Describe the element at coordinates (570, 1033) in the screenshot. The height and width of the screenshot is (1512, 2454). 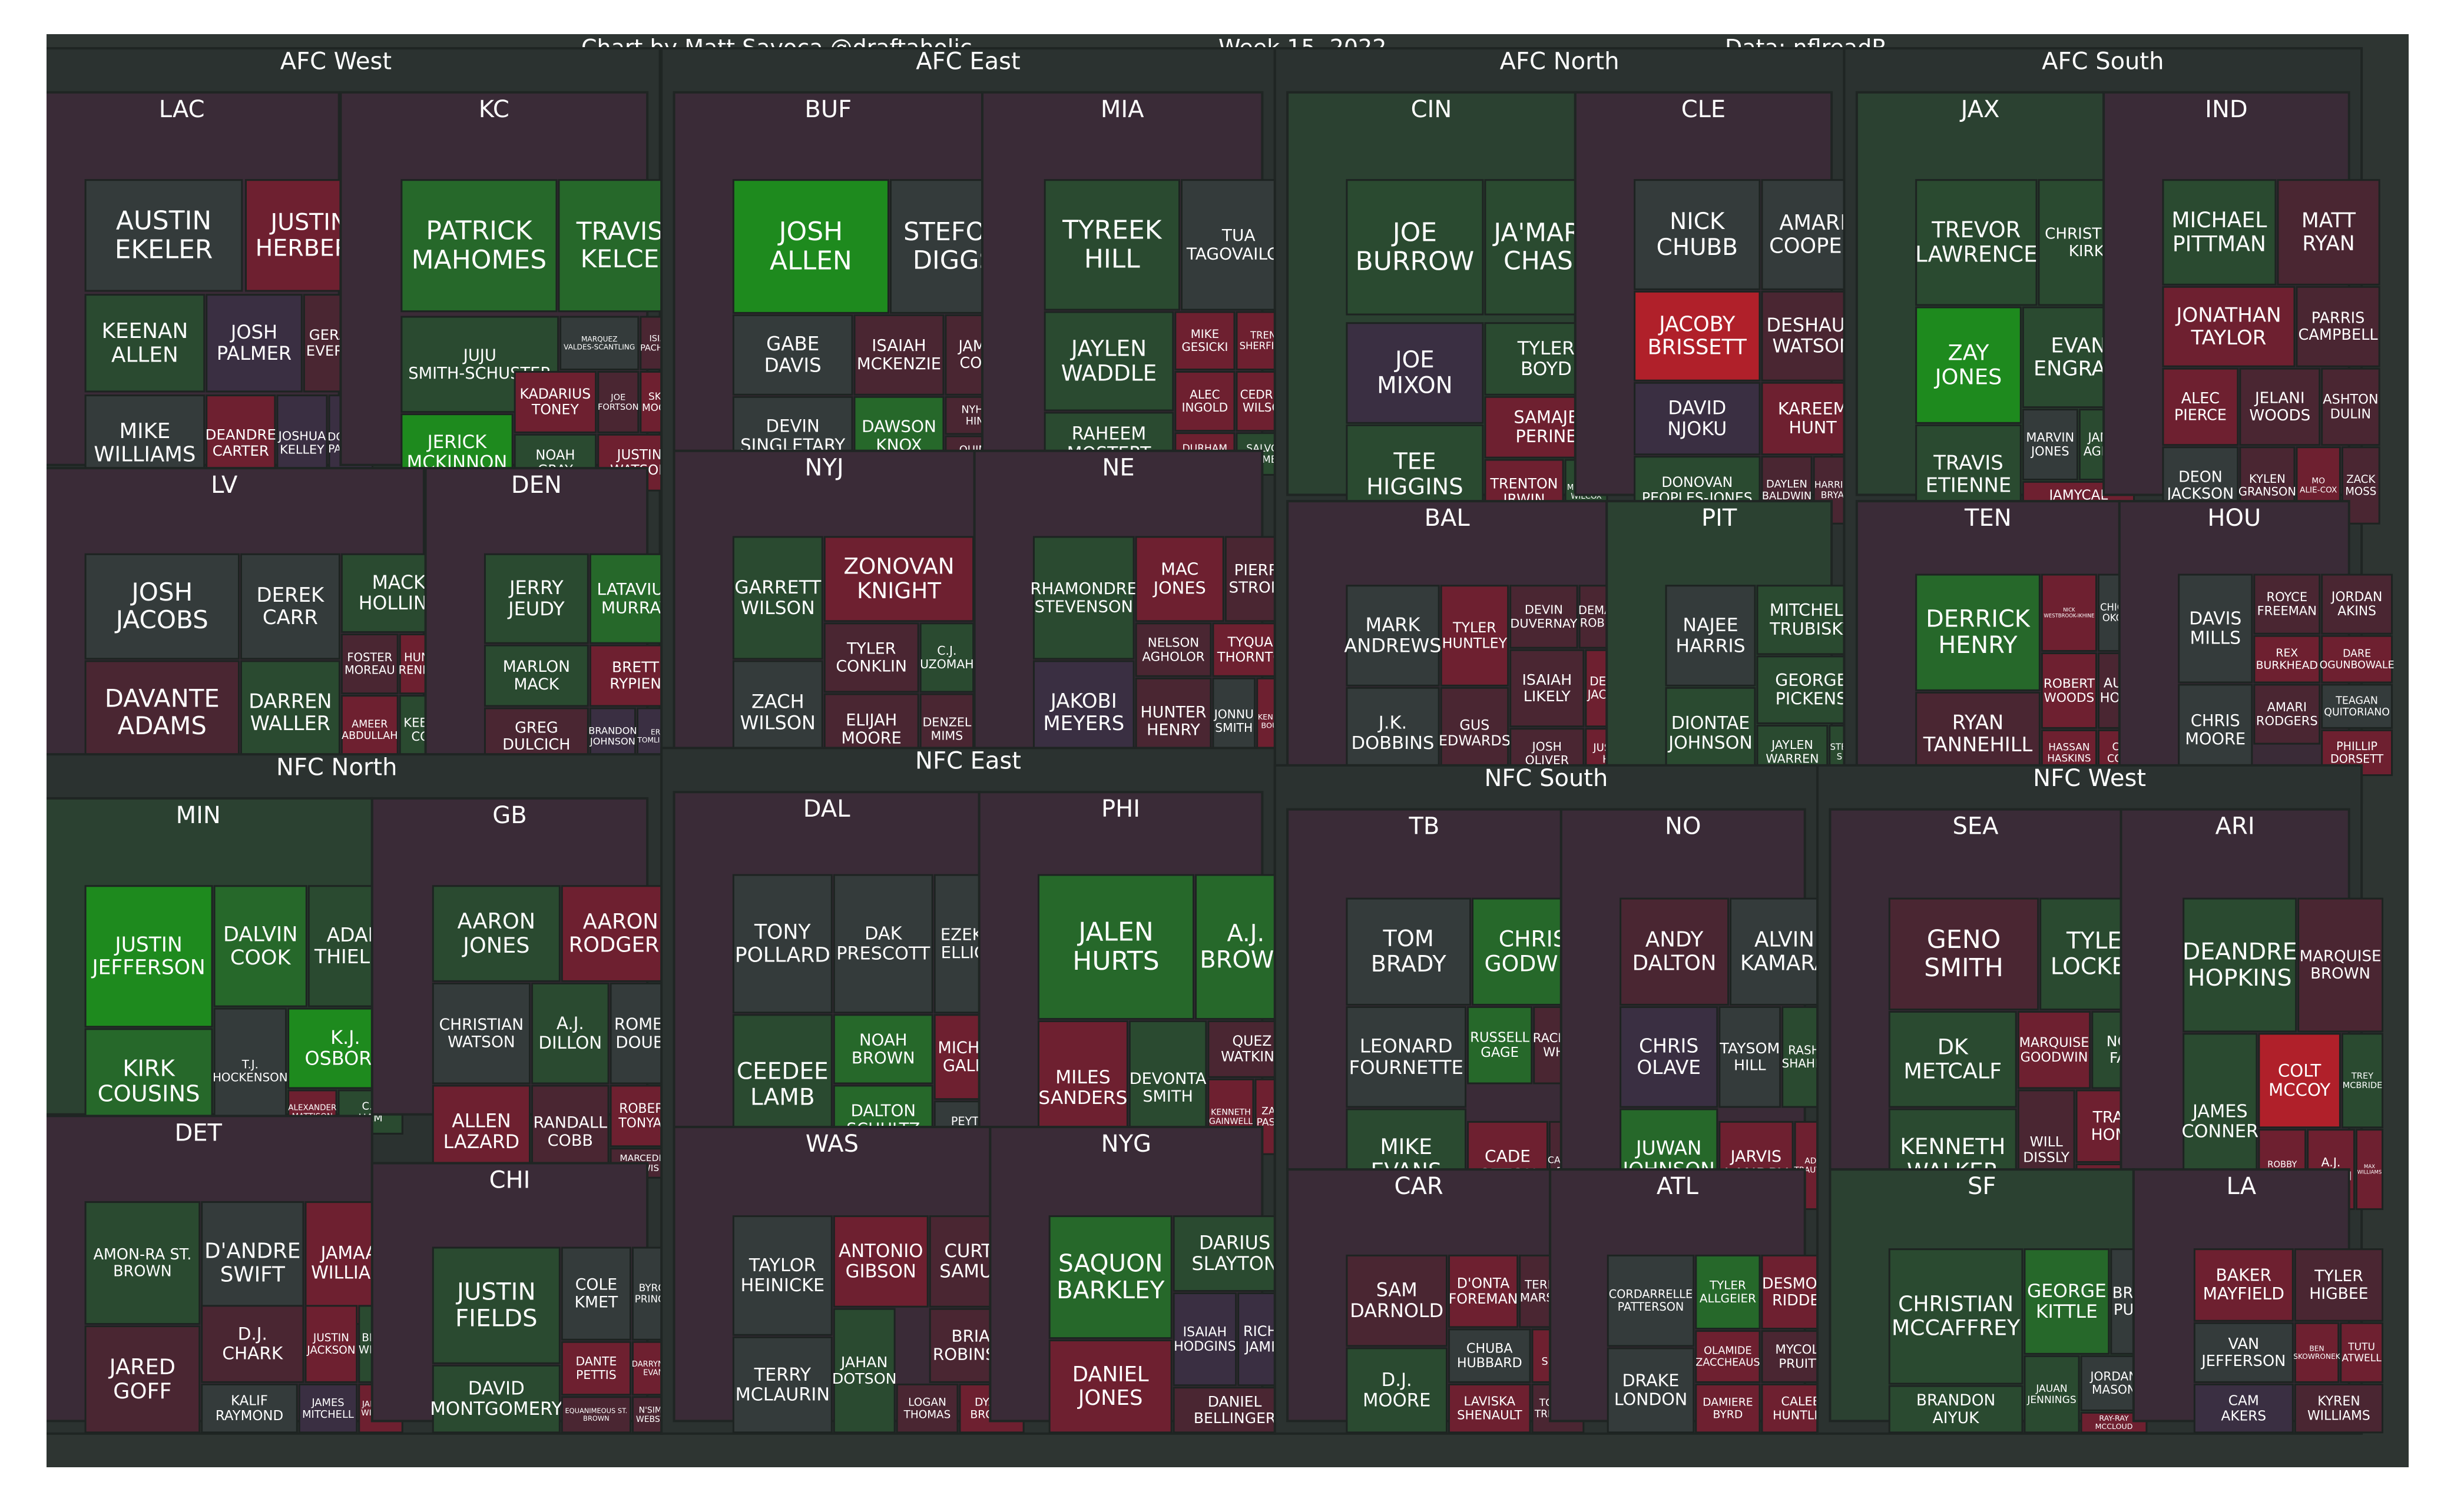
I see `player-tile-a-j-dillon` at that location.